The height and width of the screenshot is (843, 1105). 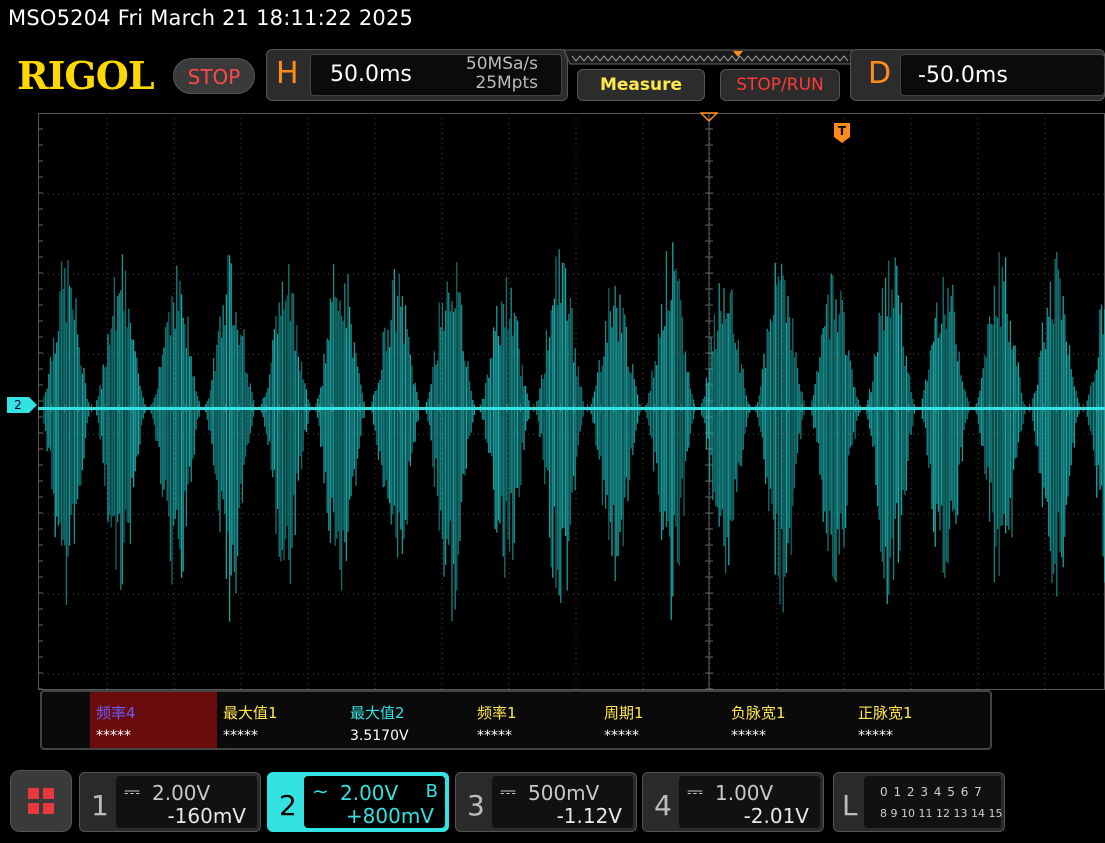 I want to click on measurement-item: 频率4 *****, so click(x=153, y=720).